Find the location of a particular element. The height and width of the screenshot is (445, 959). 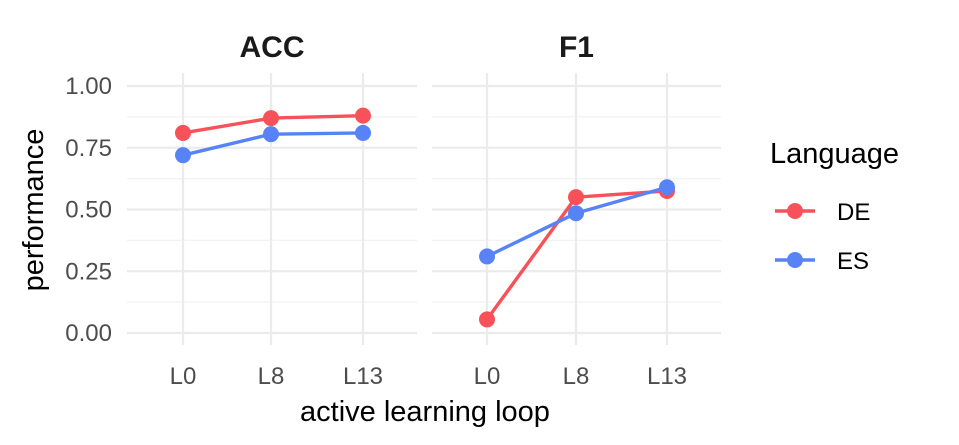

y-tick-label: 1.00 is located at coordinates (88, 86).